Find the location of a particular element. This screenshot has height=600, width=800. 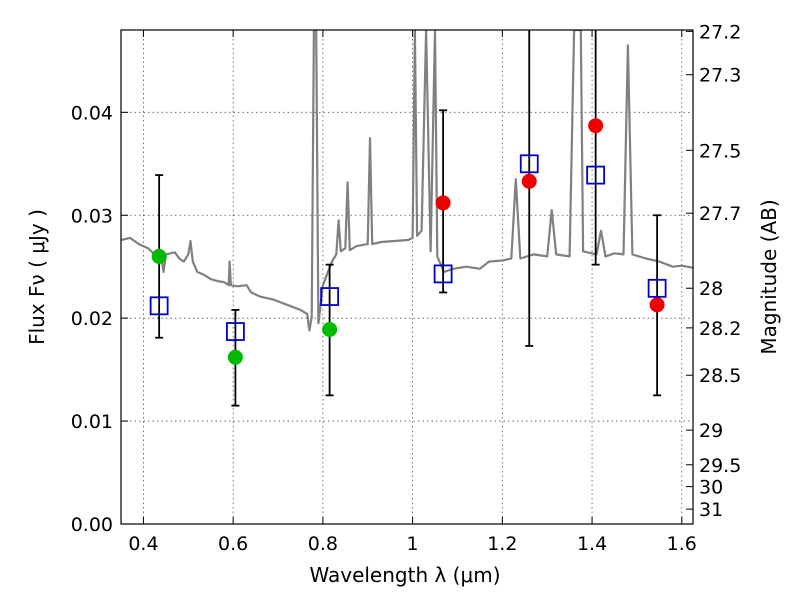

y2-tick-label: 27.7 is located at coordinates (720, 214).